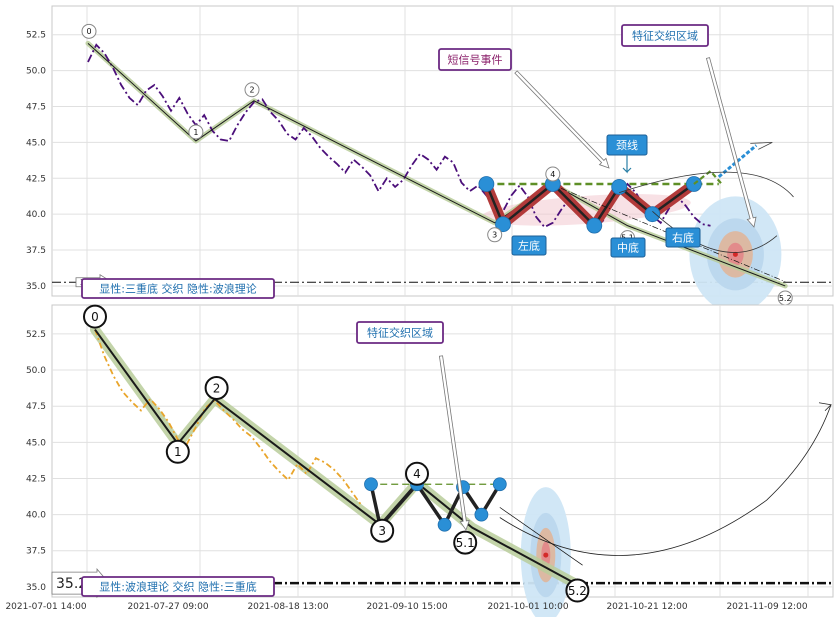 The width and height of the screenshot is (839, 621). Describe the element at coordinates (665, 480) in the screenshot. I see `projection-curve` at that location.